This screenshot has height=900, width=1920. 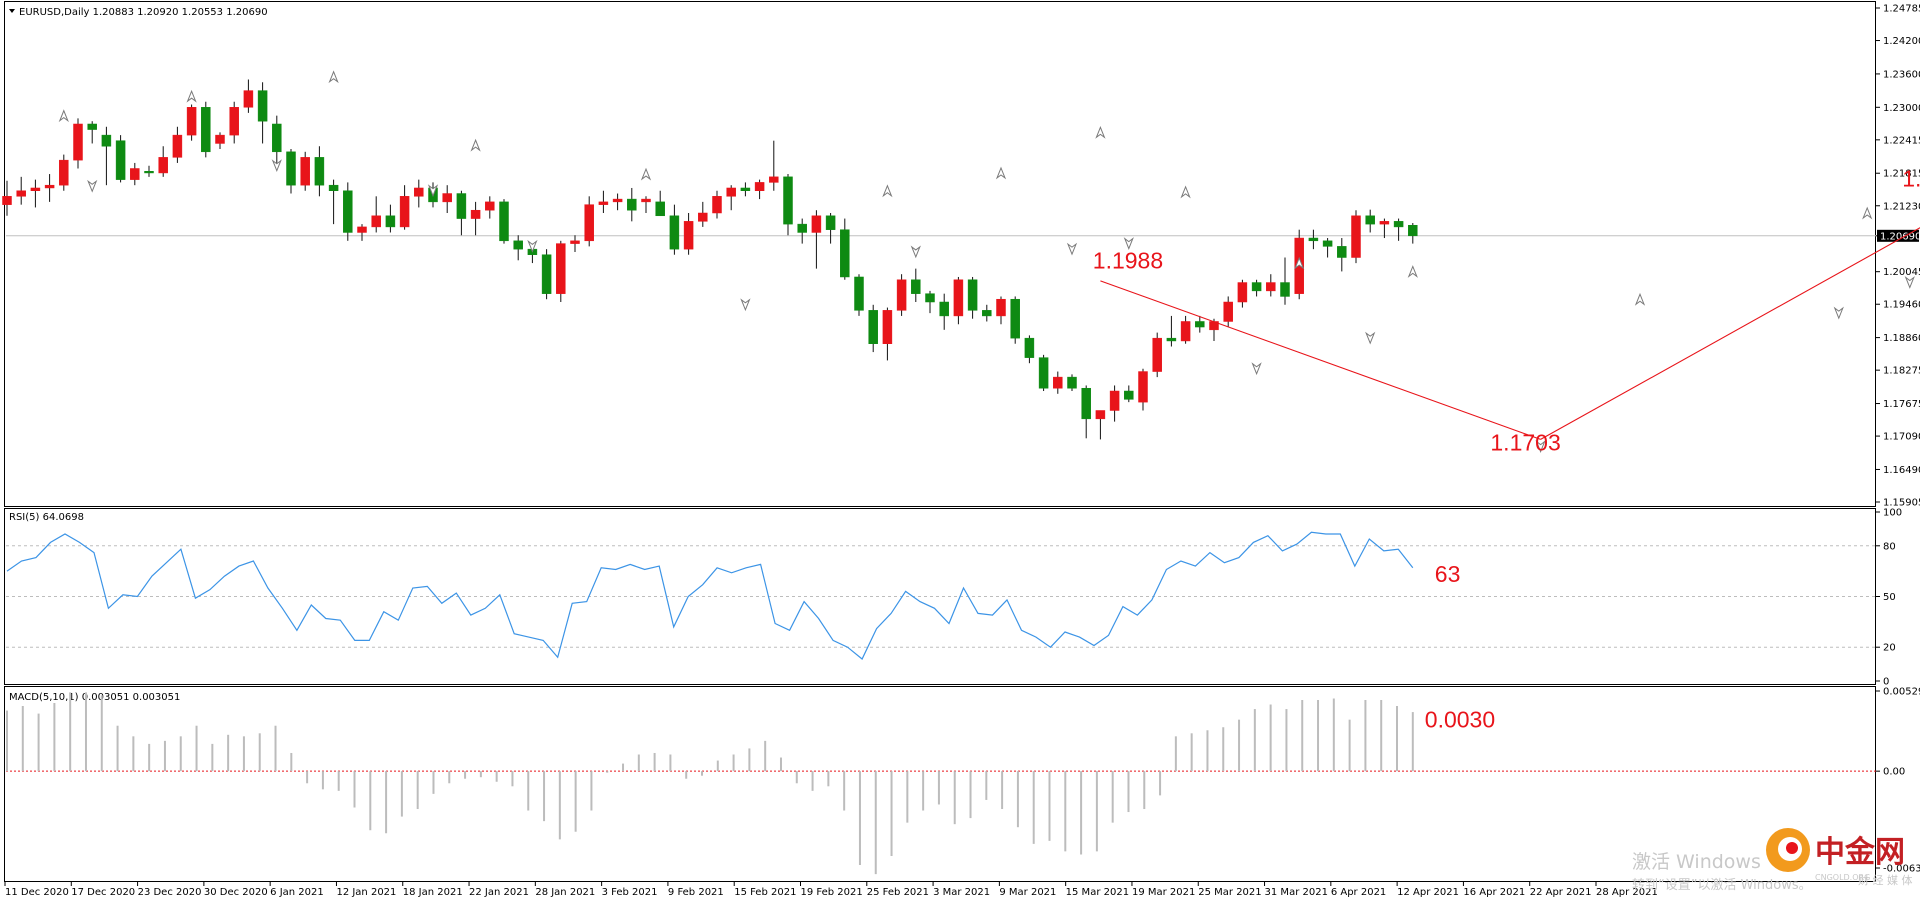 I want to click on time-tick-label: 9 Mar 2021, so click(x=1027, y=892).